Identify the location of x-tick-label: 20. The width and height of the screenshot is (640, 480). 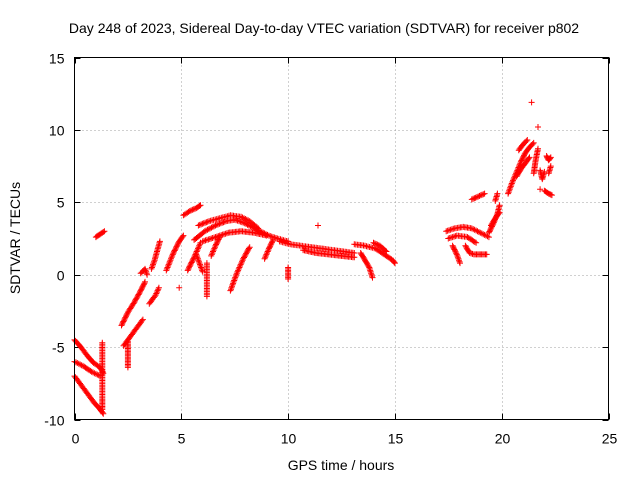
(503, 439).